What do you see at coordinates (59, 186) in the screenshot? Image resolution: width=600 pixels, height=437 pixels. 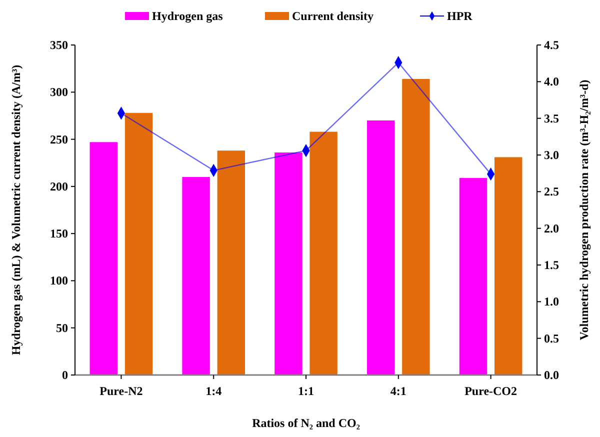 I see `y-tick-label: 200` at bounding box center [59, 186].